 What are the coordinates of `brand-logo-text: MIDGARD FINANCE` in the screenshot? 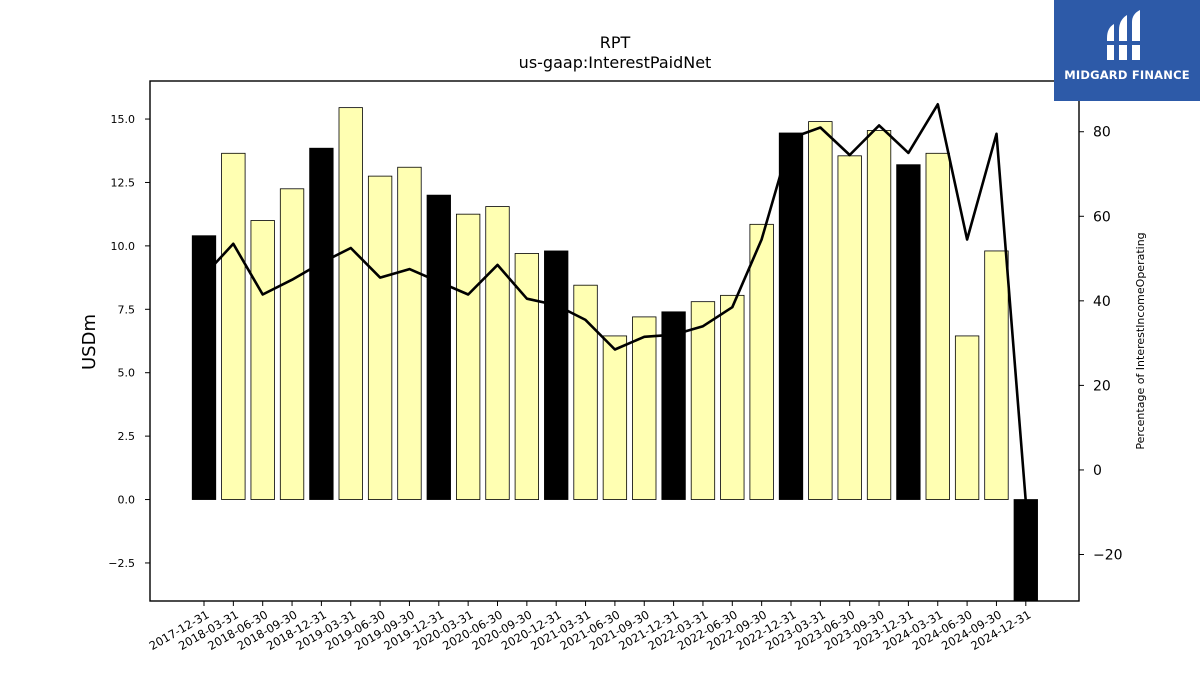 It's located at (1127, 75).